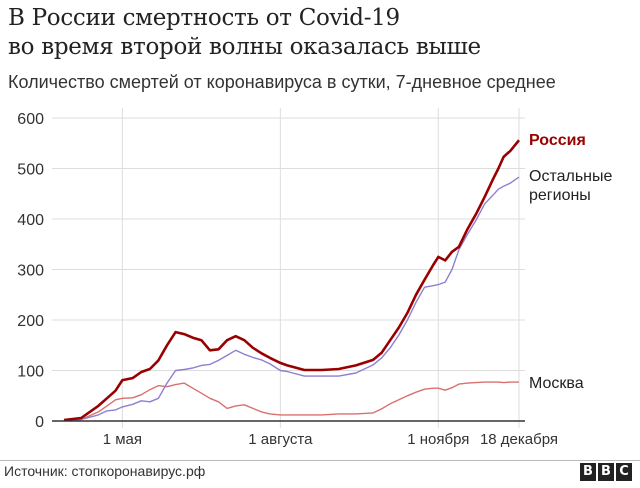 This screenshot has width=640, height=488. Describe the element at coordinates (30, 220) in the screenshot. I see `y-tick-label: 400` at that location.